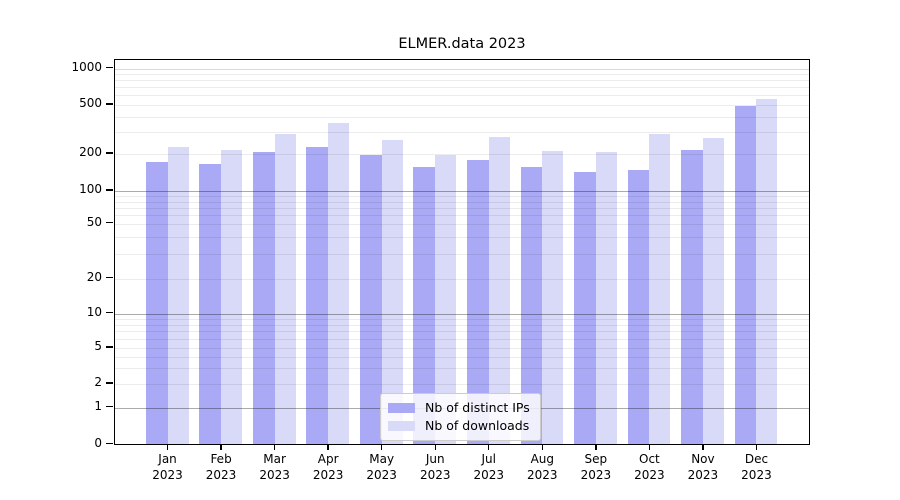 Image resolution: width=900 pixels, height=500 pixels. Describe the element at coordinates (477, 425) in the screenshot. I see `legend-label-downloads: Nb of downloads` at that location.